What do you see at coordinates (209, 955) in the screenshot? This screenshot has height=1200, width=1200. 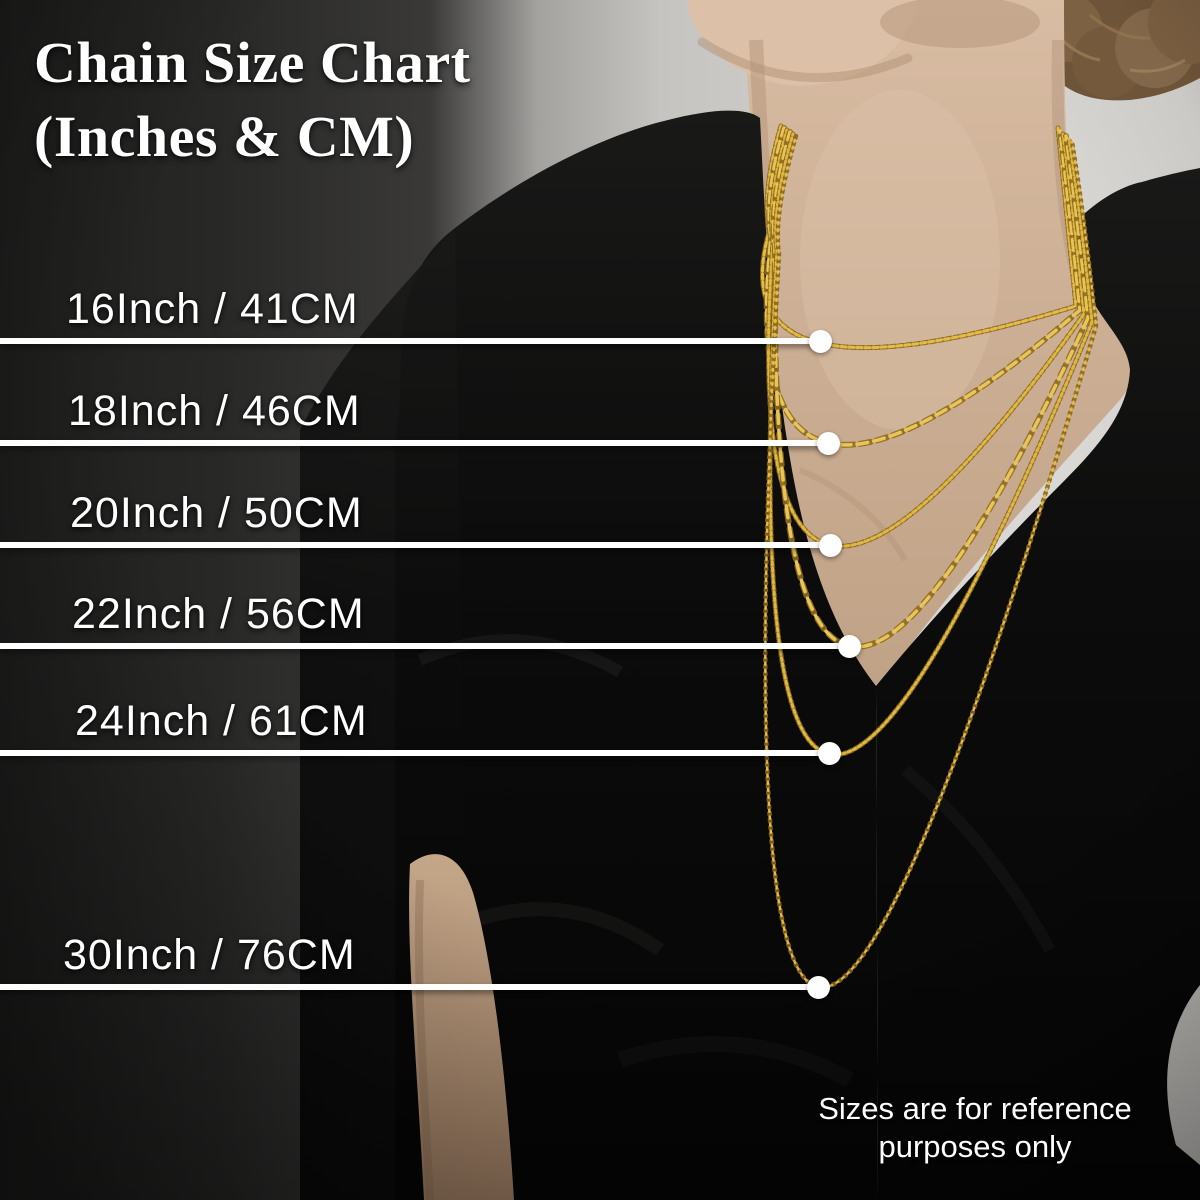 I see `size-label-30inch: 30Inch / 76CM` at bounding box center [209, 955].